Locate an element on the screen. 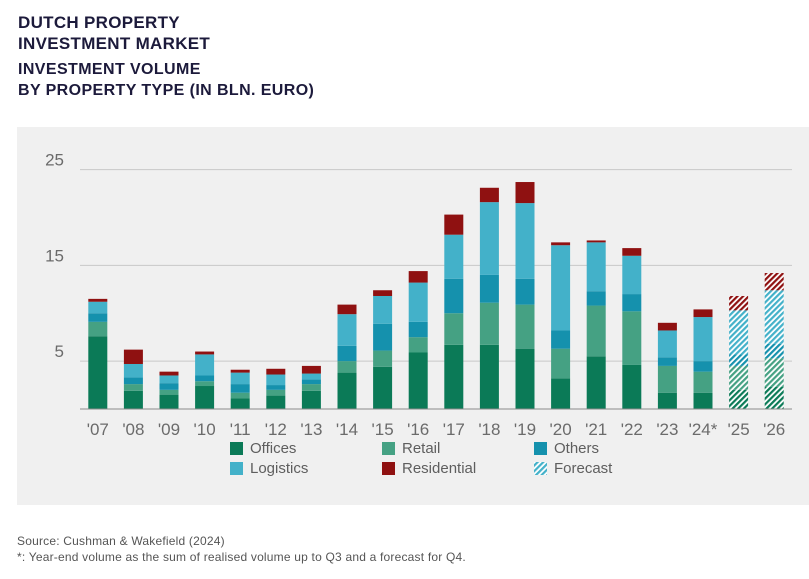  x-tick-label: '25 is located at coordinates (739, 429).